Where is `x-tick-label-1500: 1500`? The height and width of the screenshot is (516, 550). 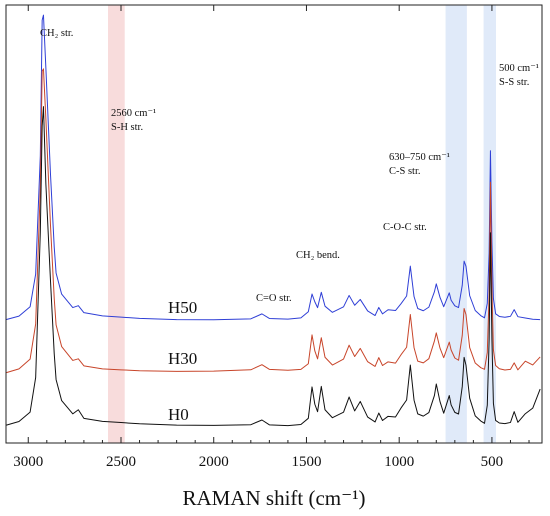 x-tick-label-1500: 1500 is located at coordinates (306, 462).